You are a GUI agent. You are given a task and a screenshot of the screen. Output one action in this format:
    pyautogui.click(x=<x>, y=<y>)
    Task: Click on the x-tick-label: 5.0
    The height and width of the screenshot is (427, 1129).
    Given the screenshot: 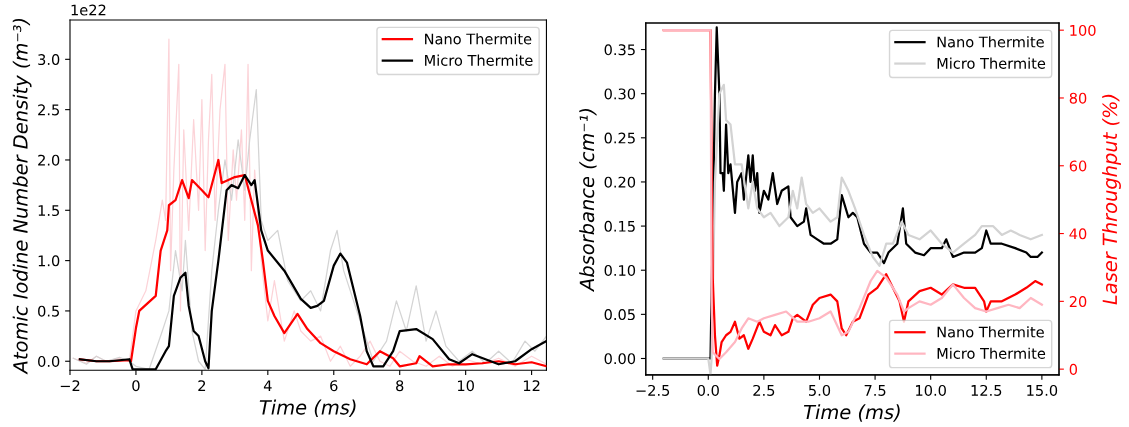 What is the action you would take?
    pyautogui.click(x=820, y=390)
    